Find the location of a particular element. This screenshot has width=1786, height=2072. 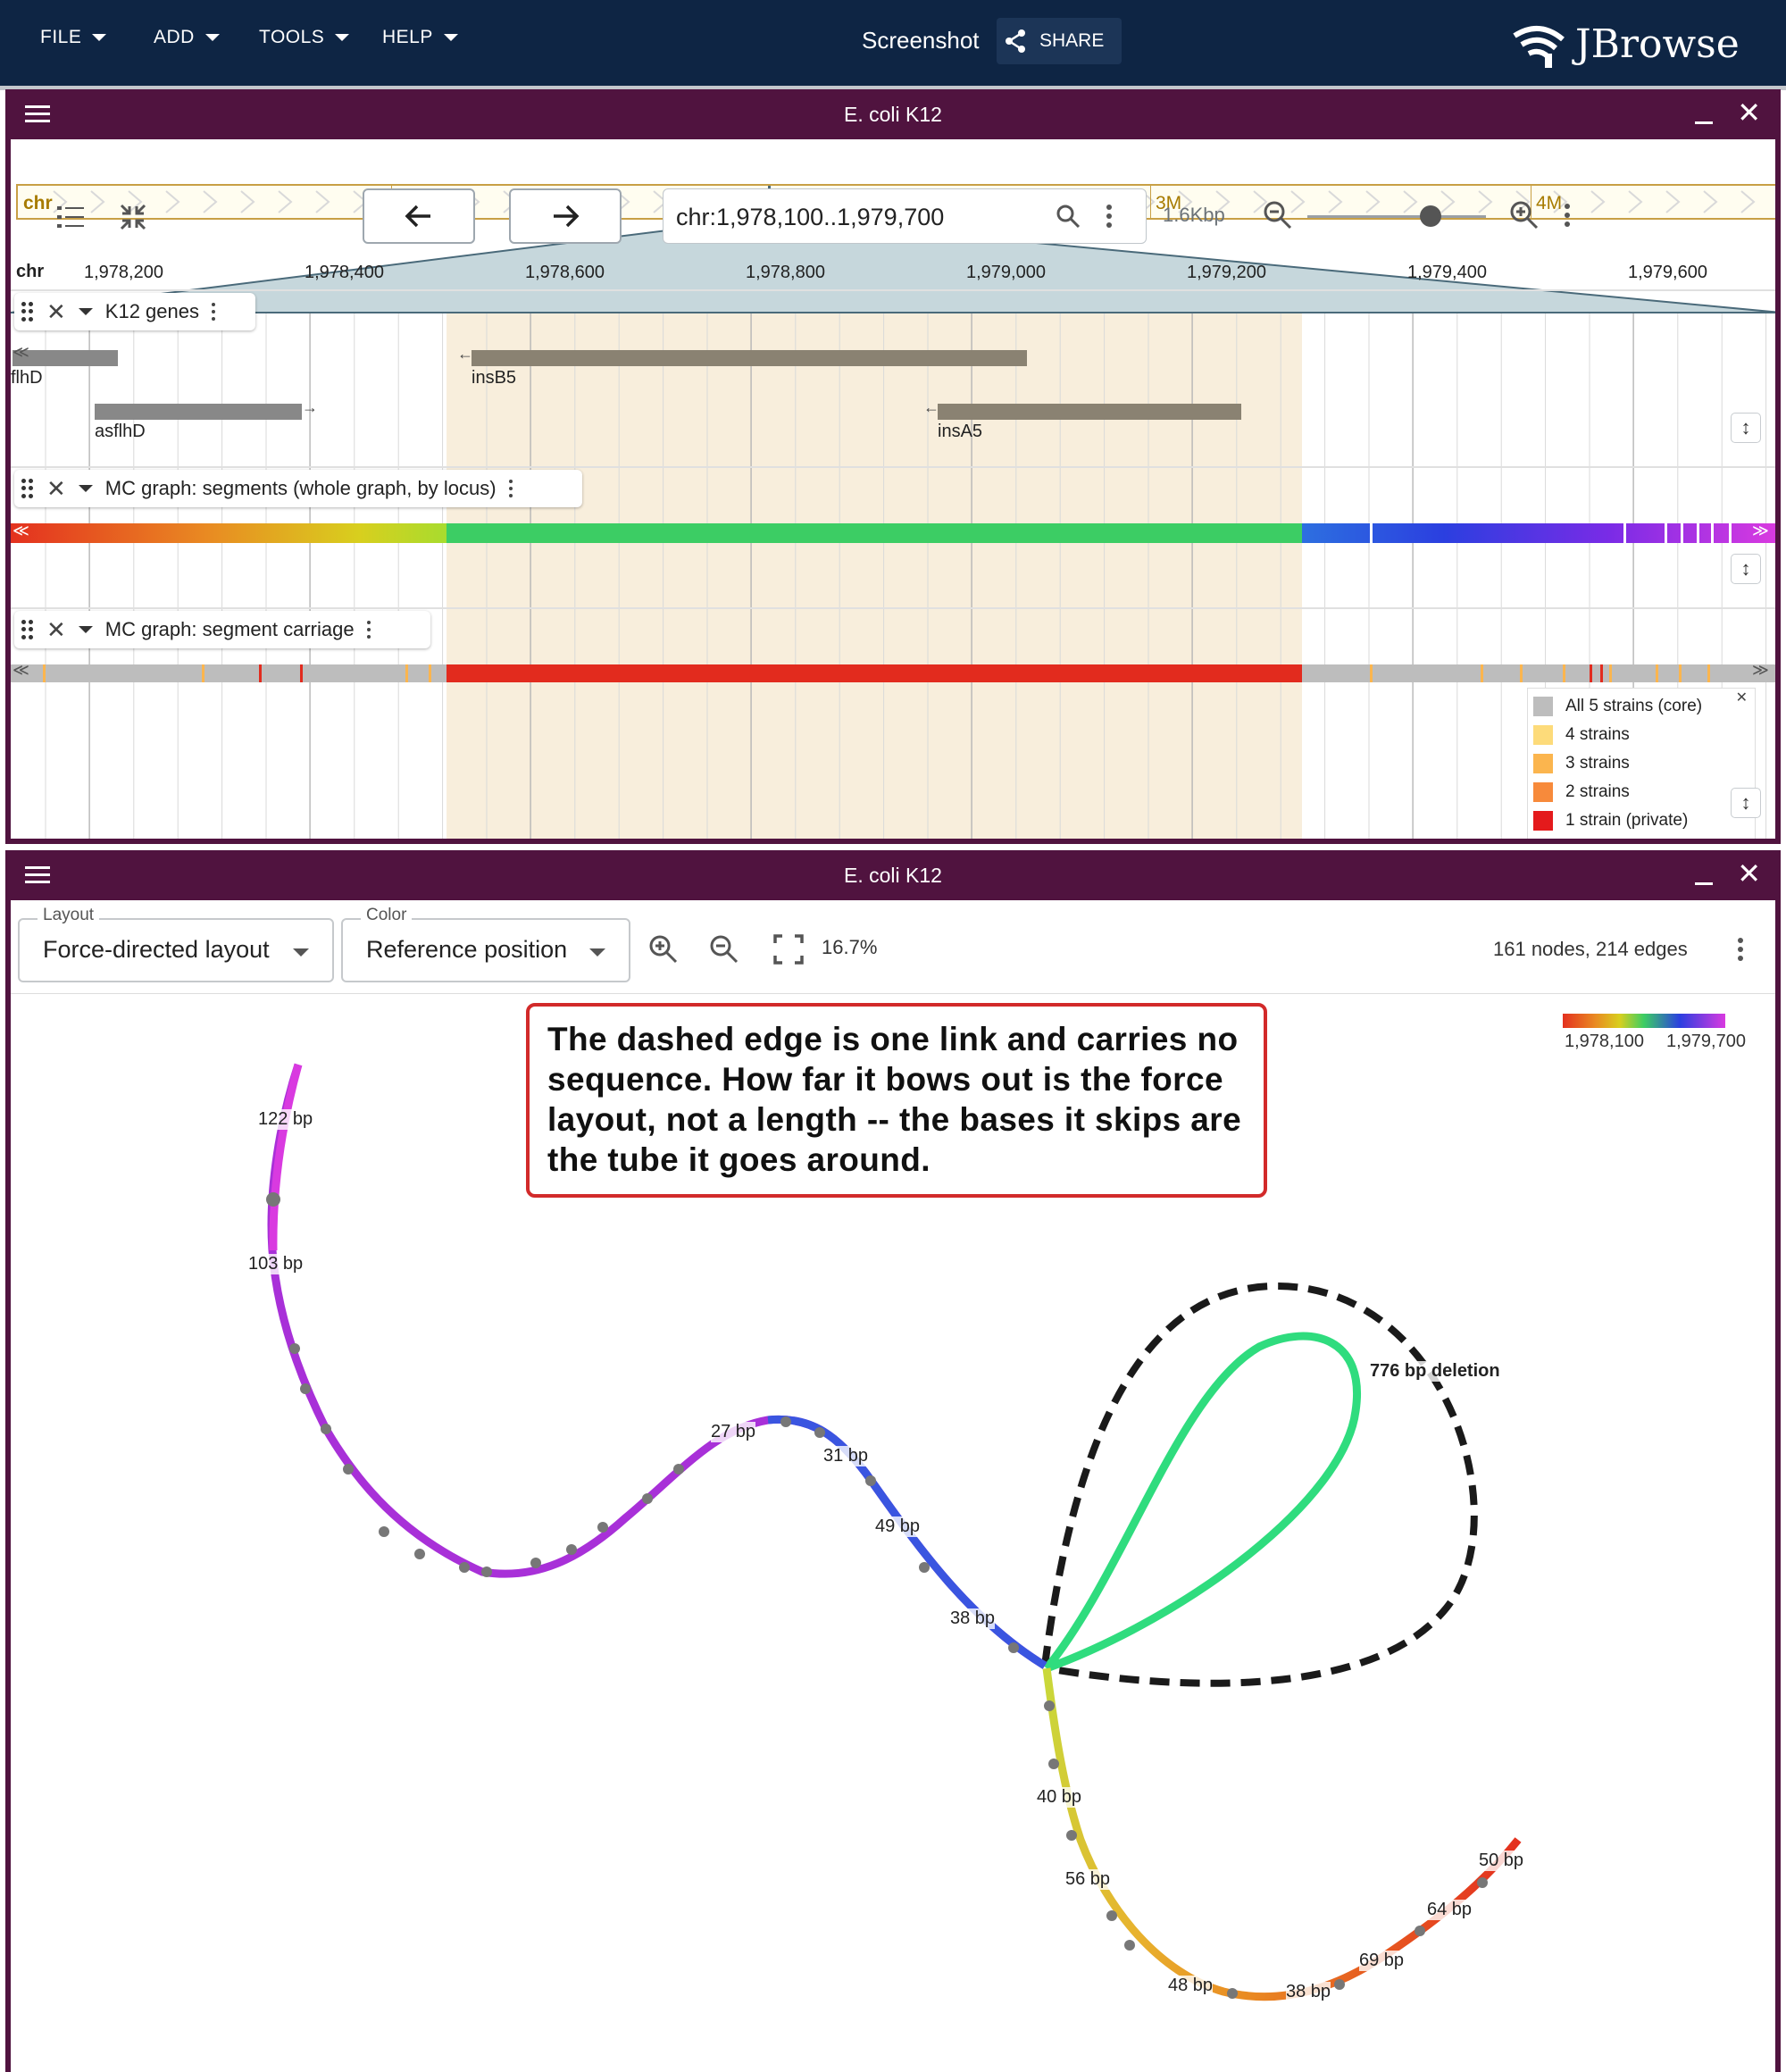

layout-select-value: Force-directed layout is located at coordinates (156, 949).